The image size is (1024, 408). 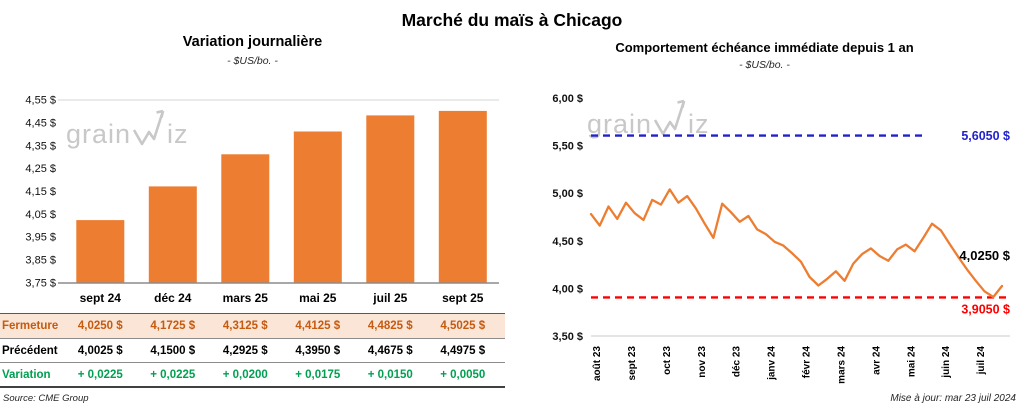 What do you see at coordinates (567, 99) in the screenshot?
I see `line-y-tick-label: 6,00 $` at bounding box center [567, 99].